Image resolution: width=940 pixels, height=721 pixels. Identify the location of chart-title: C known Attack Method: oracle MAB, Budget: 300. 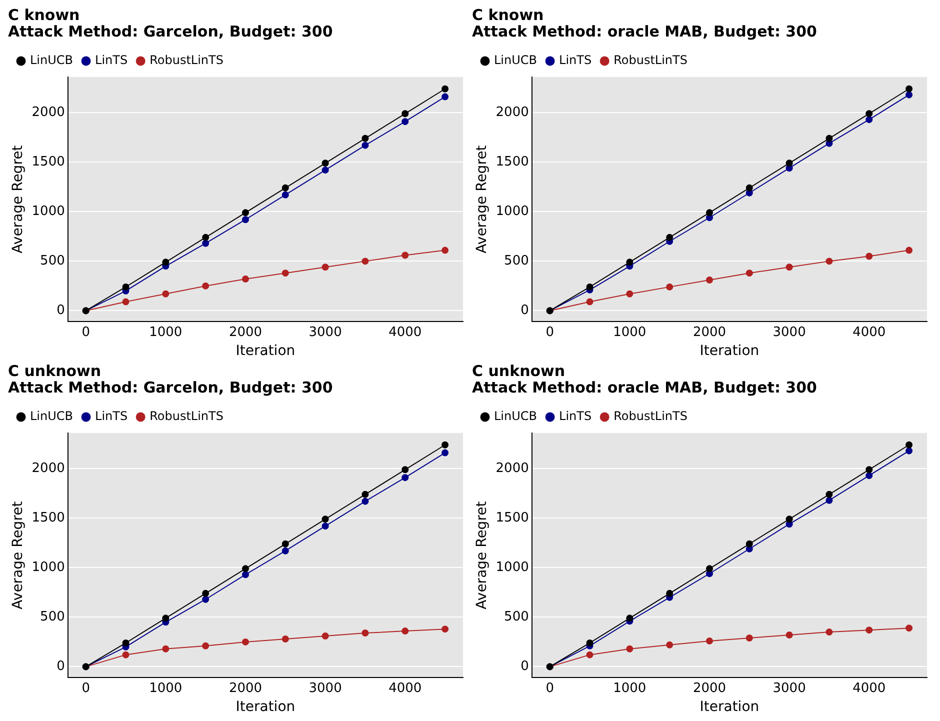
(644, 23).